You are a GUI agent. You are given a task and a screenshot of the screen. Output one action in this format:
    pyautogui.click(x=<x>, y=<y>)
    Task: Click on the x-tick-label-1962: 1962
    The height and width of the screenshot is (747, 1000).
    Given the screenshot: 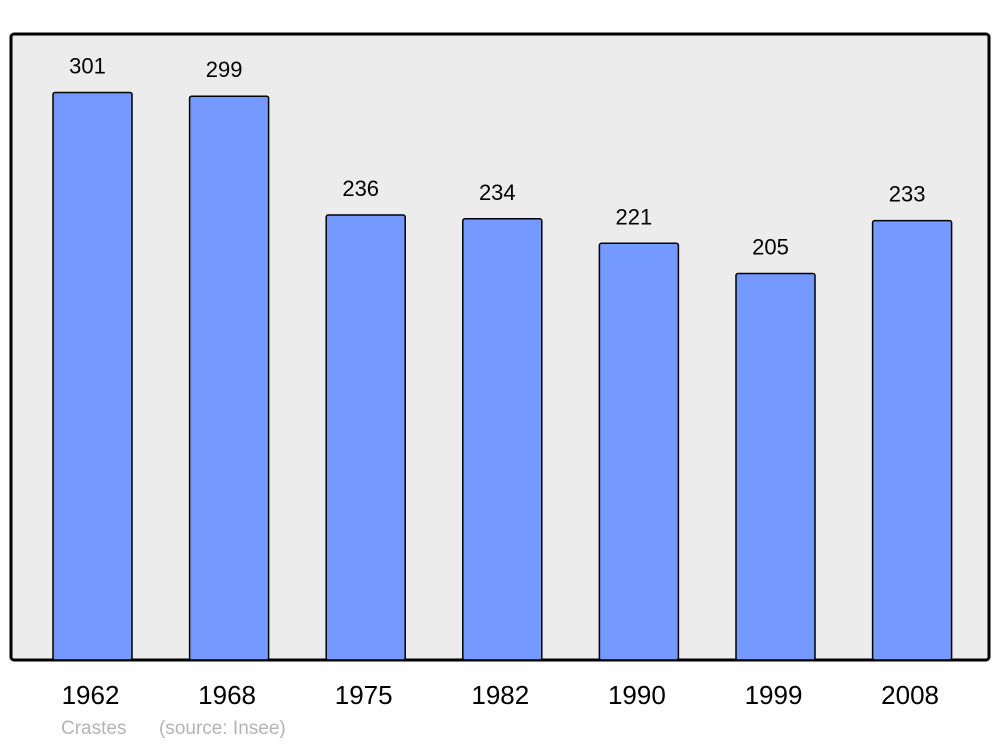 What is the action you would take?
    pyautogui.click(x=91, y=695)
    